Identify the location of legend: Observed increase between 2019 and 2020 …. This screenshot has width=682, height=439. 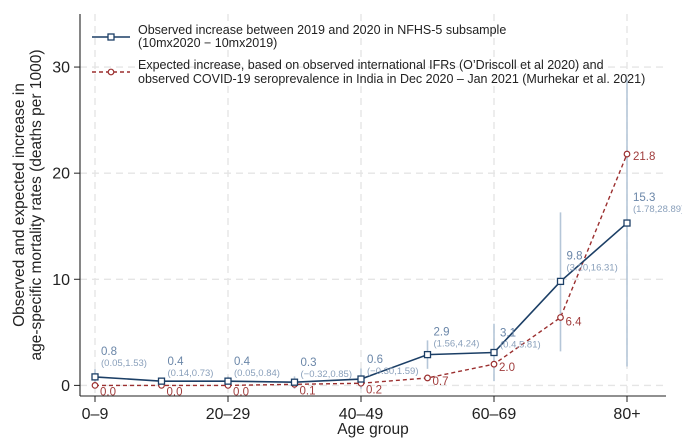
(368, 54).